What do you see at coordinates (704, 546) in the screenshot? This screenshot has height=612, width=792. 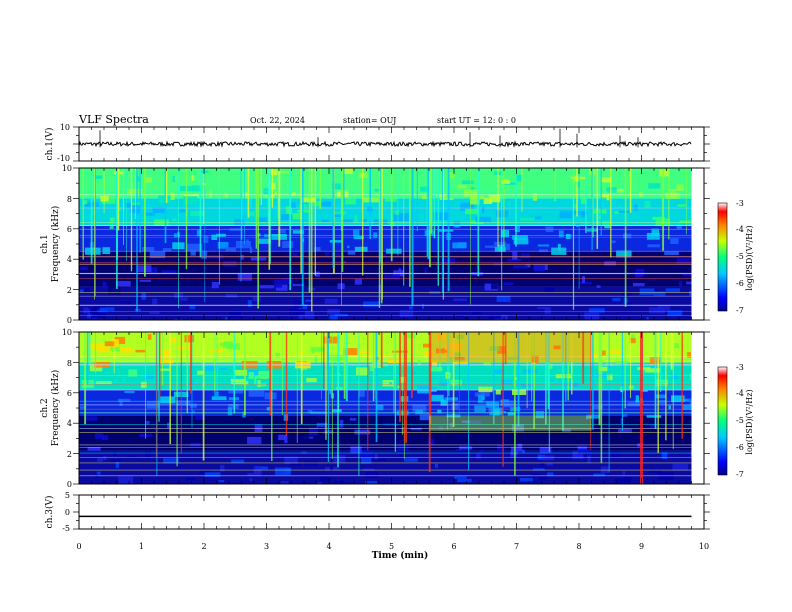 I see `xtick-10: 10` at bounding box center [704, 546].